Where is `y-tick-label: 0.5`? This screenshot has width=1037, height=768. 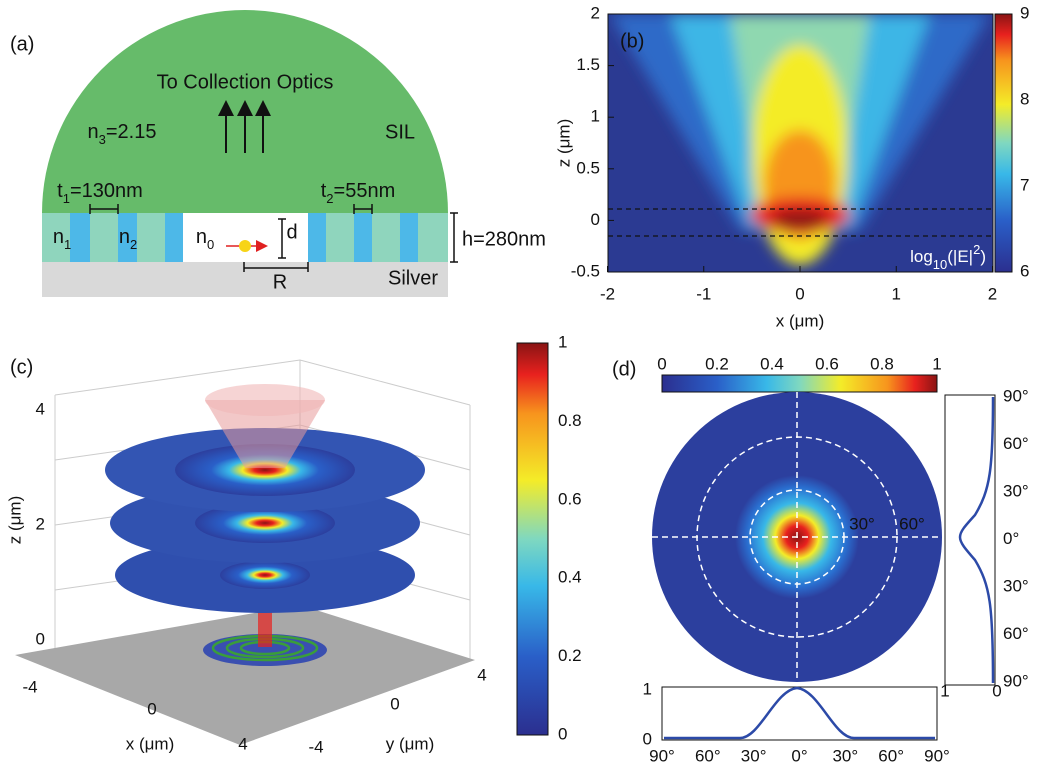 y-tick-label: 0.5 is located at coordinates (588, 167).